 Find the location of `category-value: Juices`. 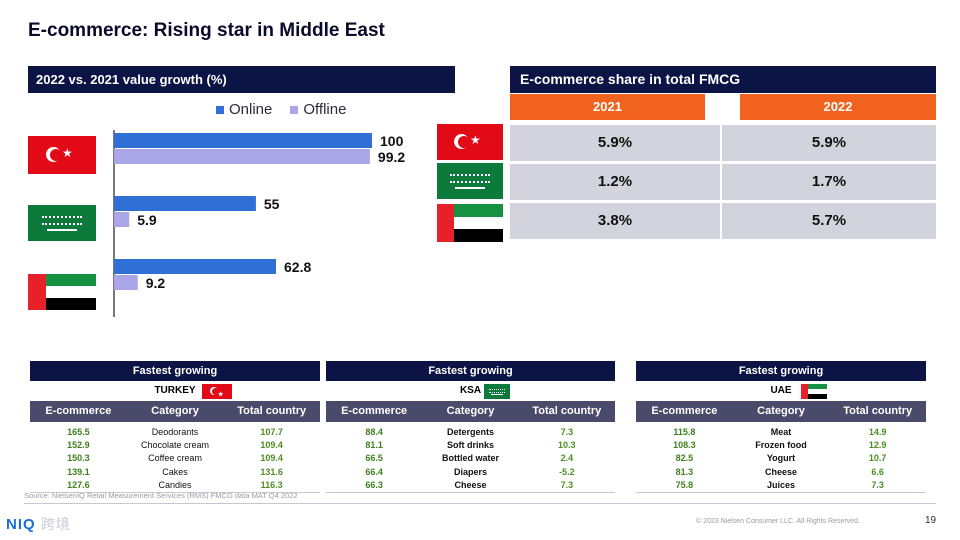

category-value: Juices is located at coordinates (781, 484).